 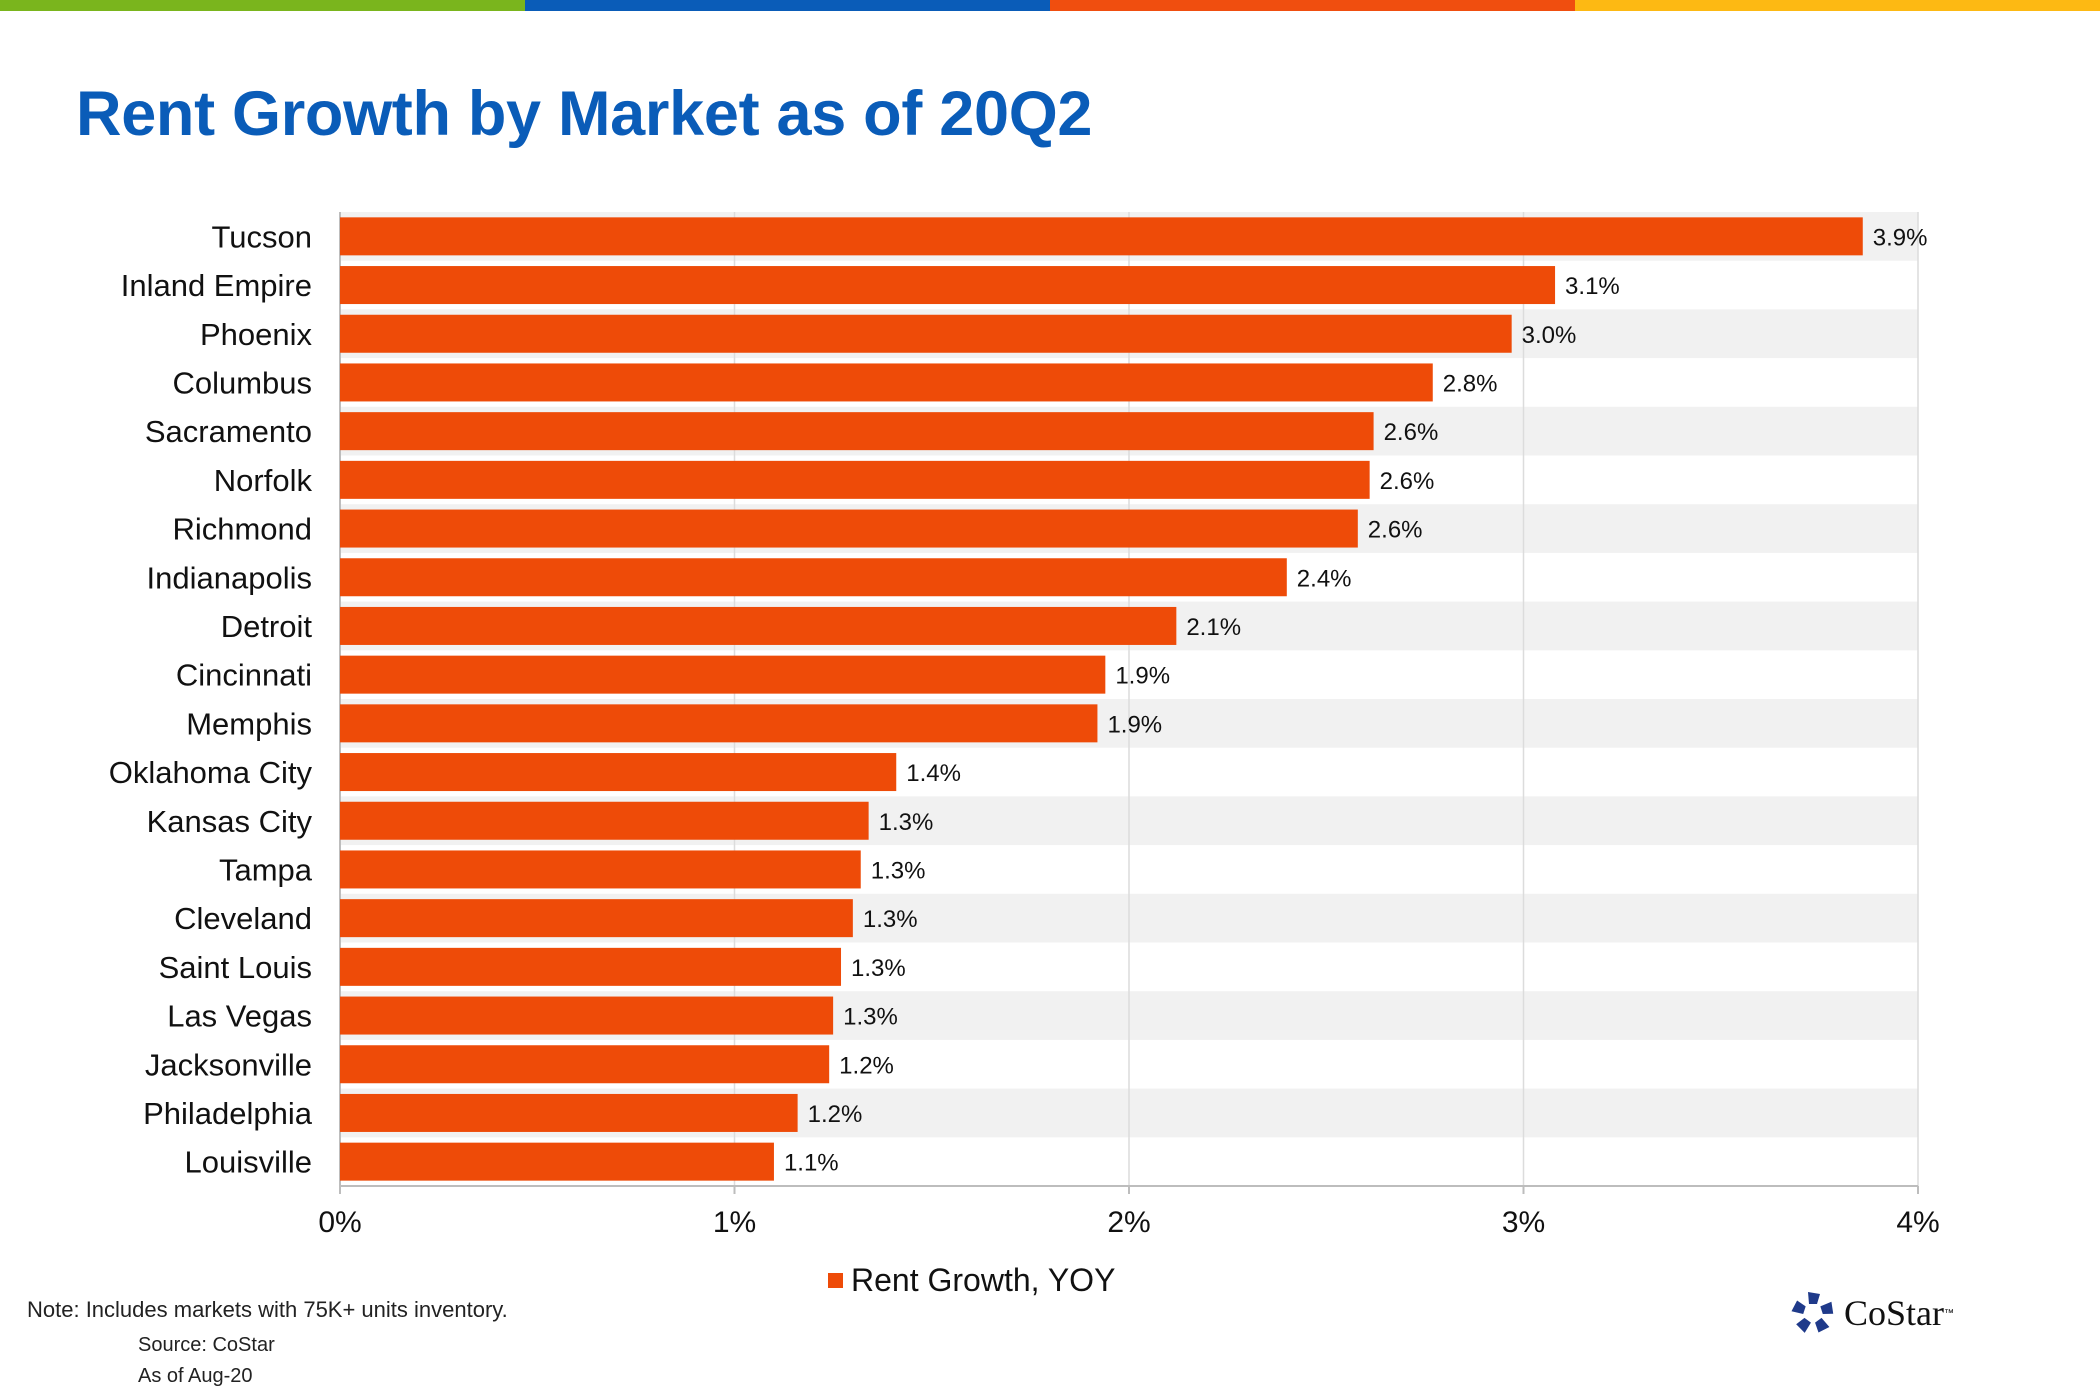 I want to click on bar-sacramento, so click(x=857, y=431).